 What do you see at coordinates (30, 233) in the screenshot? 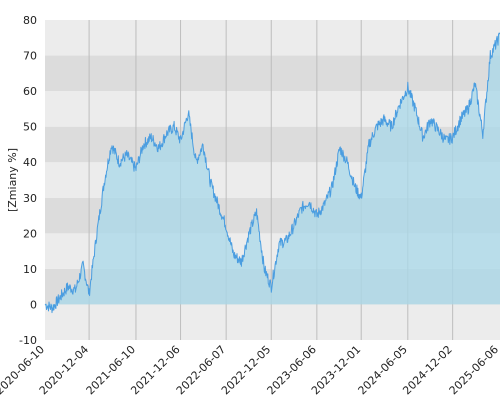
I see `y-tick-label: 20` at bounding box center [30, 233].